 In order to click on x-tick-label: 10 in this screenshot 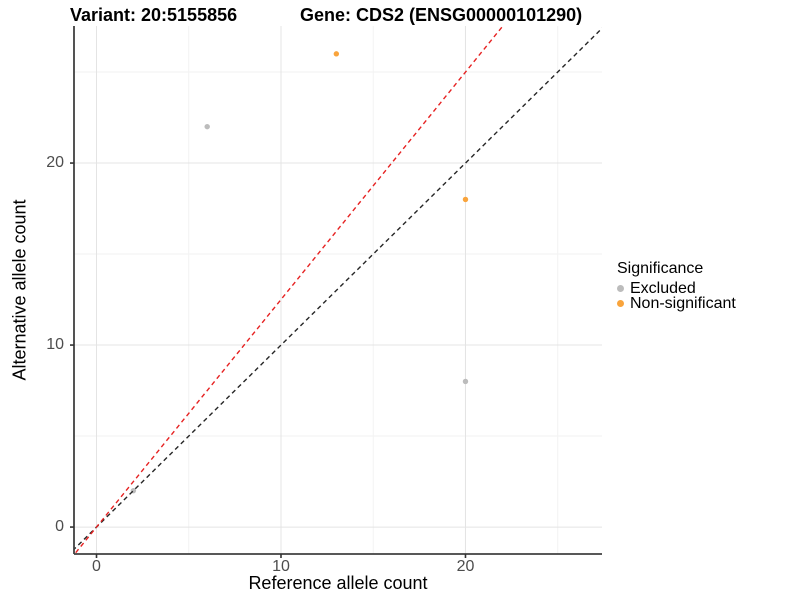, I will do `click(281, 566)`.